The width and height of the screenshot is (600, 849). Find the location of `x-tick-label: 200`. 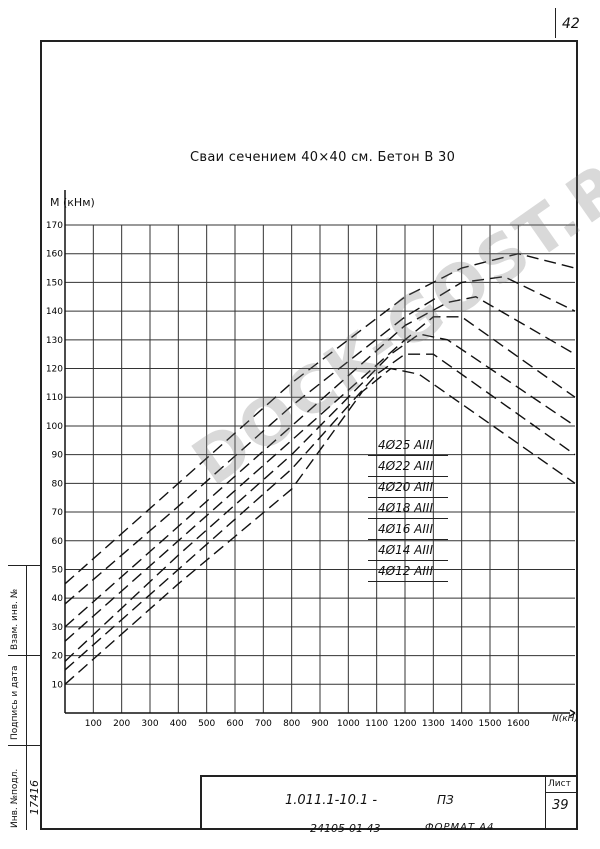

x-tick-label: 200 is located at coordinates (121, 724).